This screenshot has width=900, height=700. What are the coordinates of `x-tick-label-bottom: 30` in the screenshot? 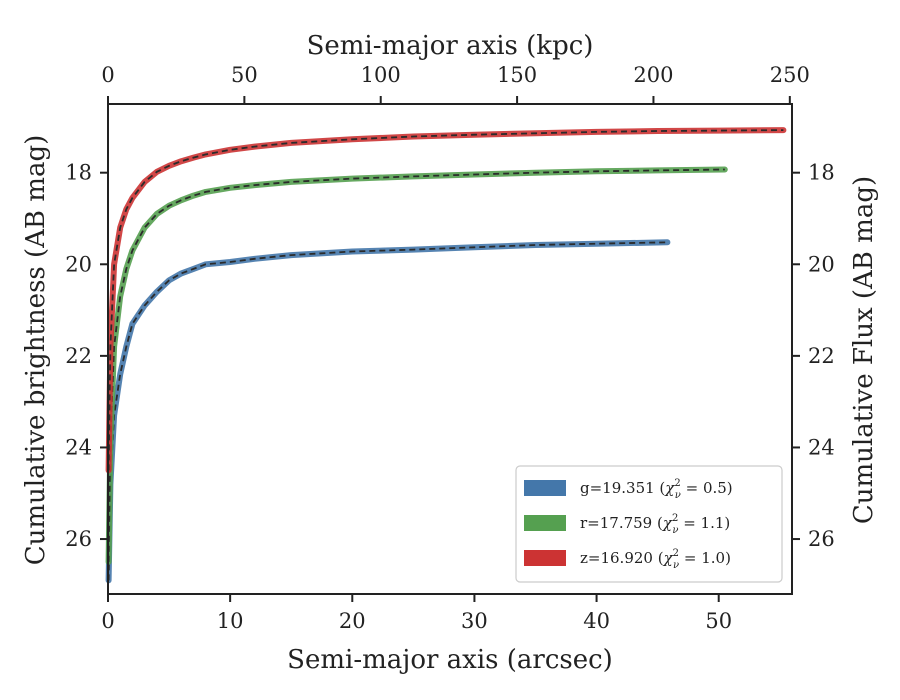 It's located at (474, 621).